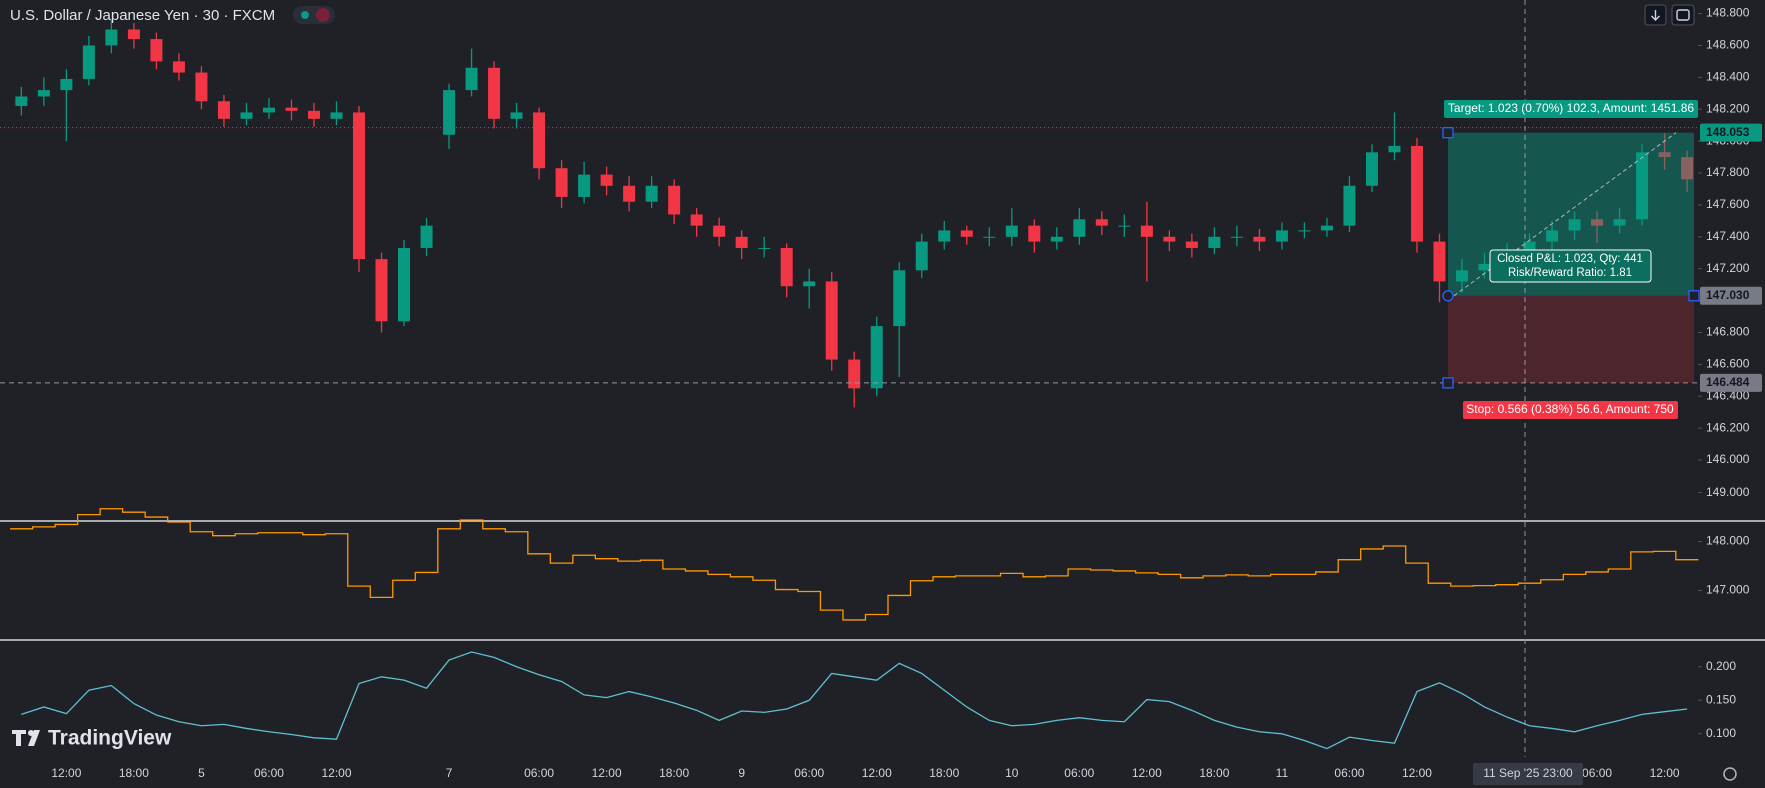 The height and width of the screenshot is (788, 1765). I want to click on y-tick-label: 148.200, so click(1728, 108).